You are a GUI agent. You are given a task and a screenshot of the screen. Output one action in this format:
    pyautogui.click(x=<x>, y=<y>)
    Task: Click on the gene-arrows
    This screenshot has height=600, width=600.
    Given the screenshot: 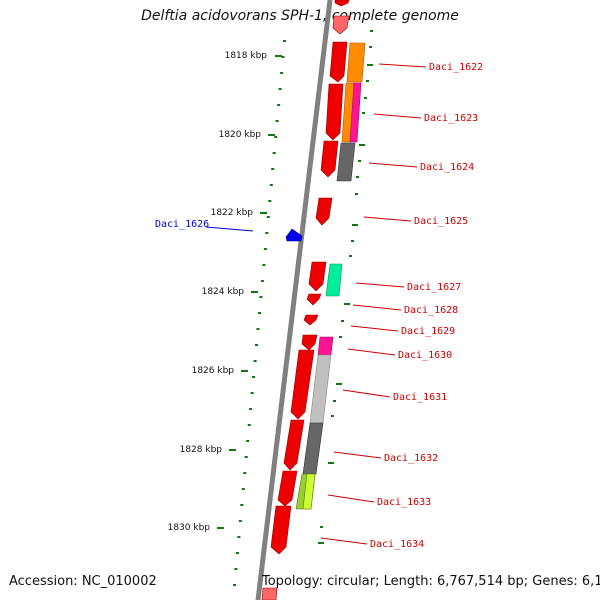 What is the action you would take?
    pyautogui.click(x=305, y=300)
    